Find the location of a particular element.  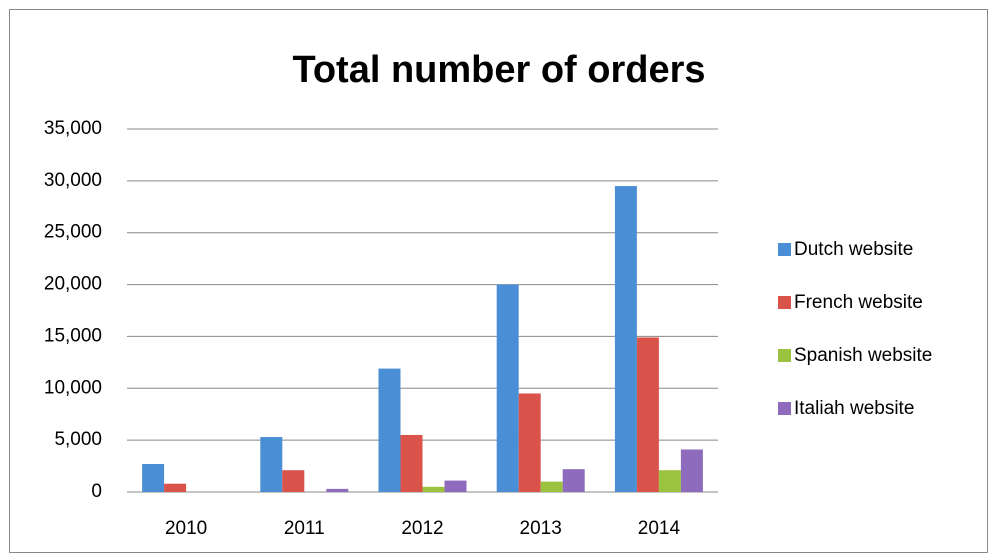

x-tick-label: 2013 is located at coordinates (541, 528).